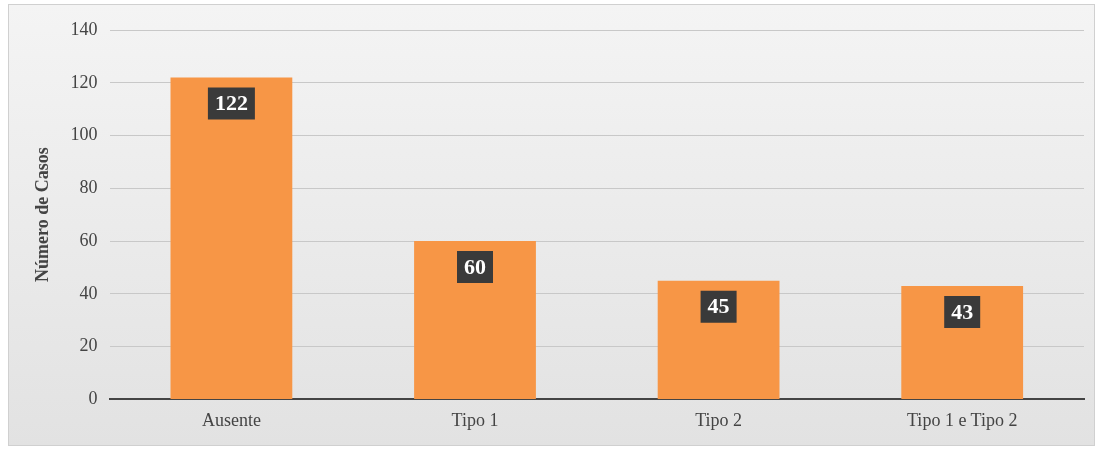 The width and height of the screenshot is (1099, 450). I want to click on x-tick-label: Tipo 1, so click(475, 419).